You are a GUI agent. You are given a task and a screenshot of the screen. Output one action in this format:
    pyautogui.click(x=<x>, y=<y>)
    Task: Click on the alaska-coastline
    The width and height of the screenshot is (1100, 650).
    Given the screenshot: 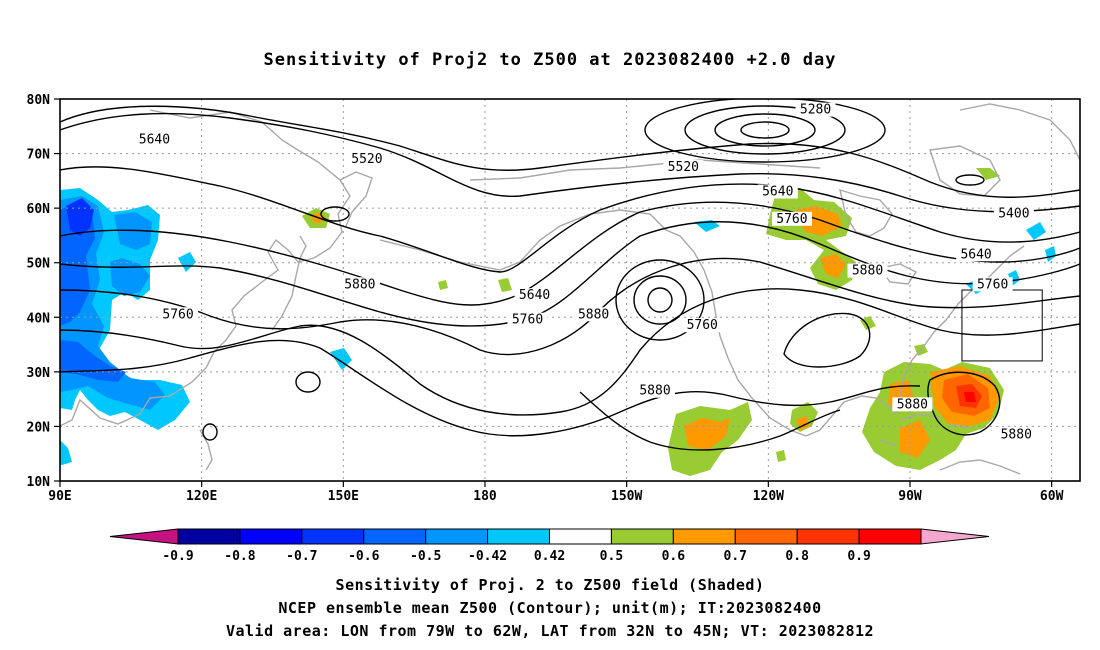 What is the action you would take?
    pyautogui.click(x=612, y=240)
    